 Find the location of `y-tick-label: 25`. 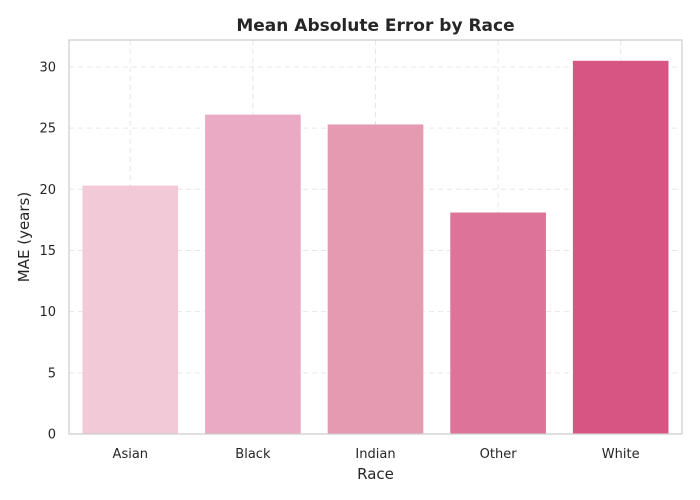

y-tick-label: 25 is located at coordinates (47, 129).